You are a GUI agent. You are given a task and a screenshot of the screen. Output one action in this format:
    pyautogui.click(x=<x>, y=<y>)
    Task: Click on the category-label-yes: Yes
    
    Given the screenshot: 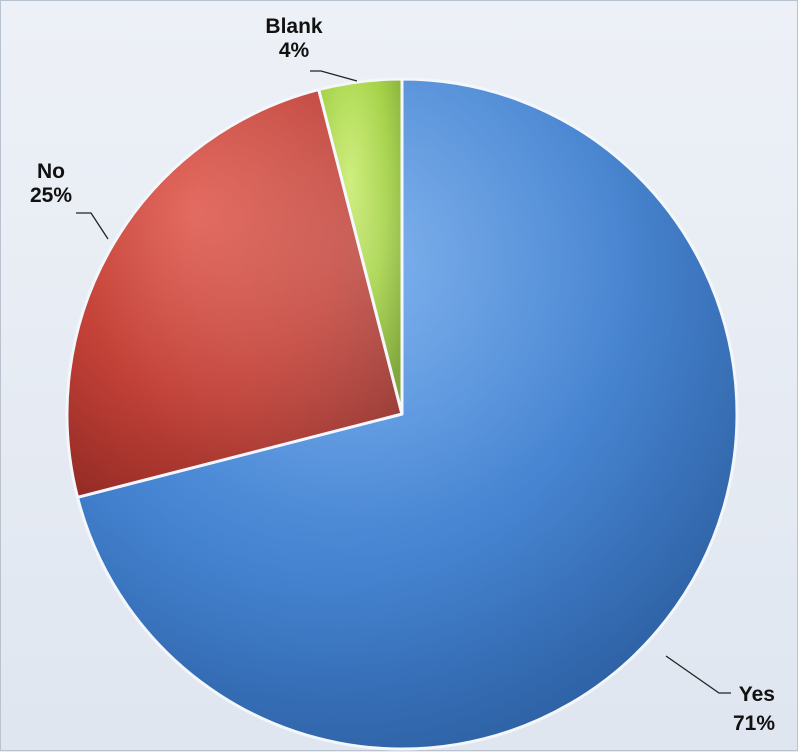 What is the action you would take?
    pyautogui.click(x=757, y=694)
    